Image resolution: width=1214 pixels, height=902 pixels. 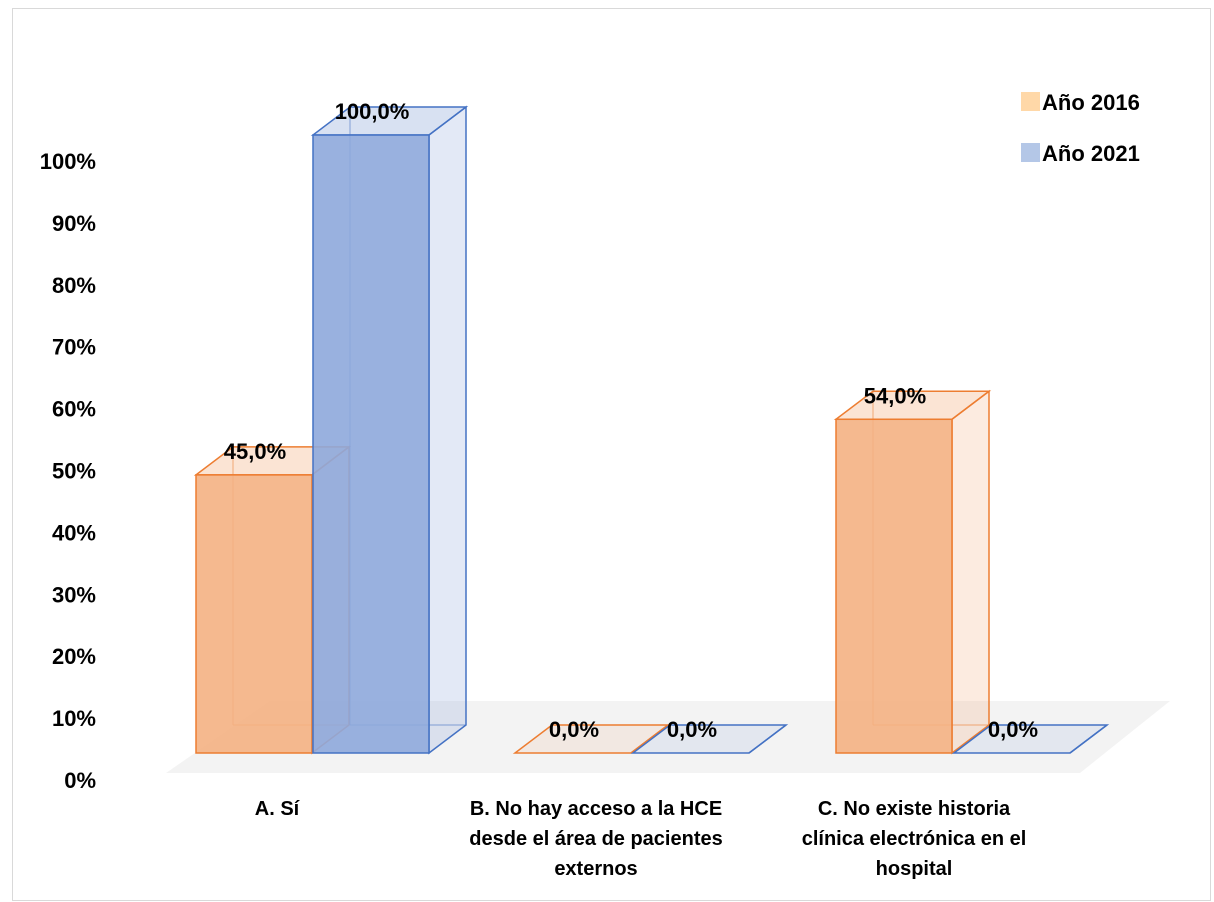 I want to click on y-tick-label: 80%, so click(x=74, y=285).